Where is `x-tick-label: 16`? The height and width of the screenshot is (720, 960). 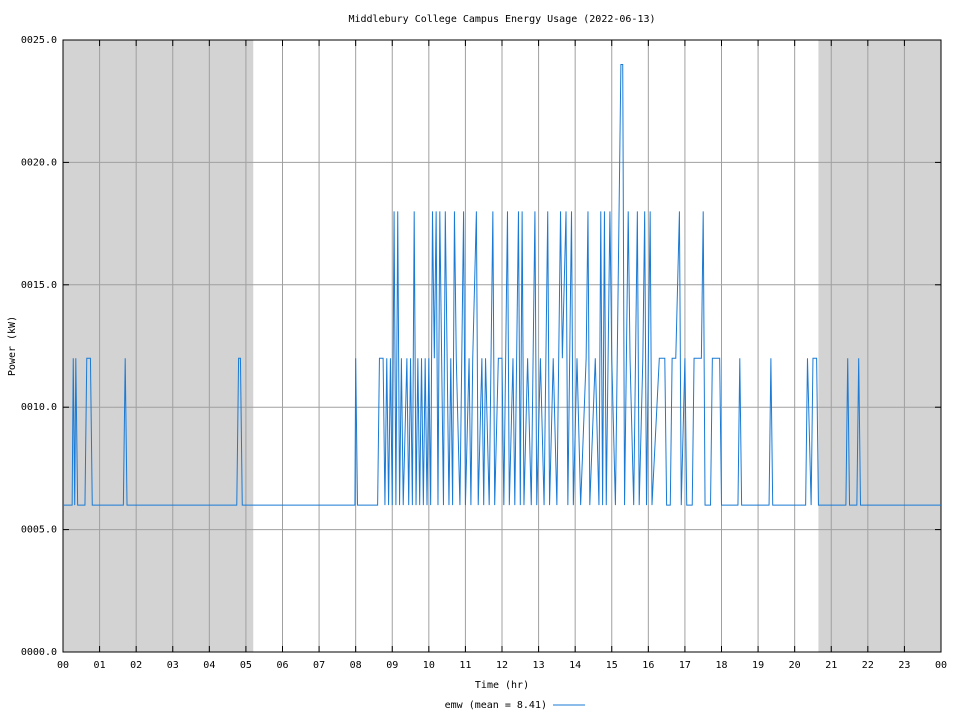 x-tick-label: 16 is located at coordinates (648, 665).